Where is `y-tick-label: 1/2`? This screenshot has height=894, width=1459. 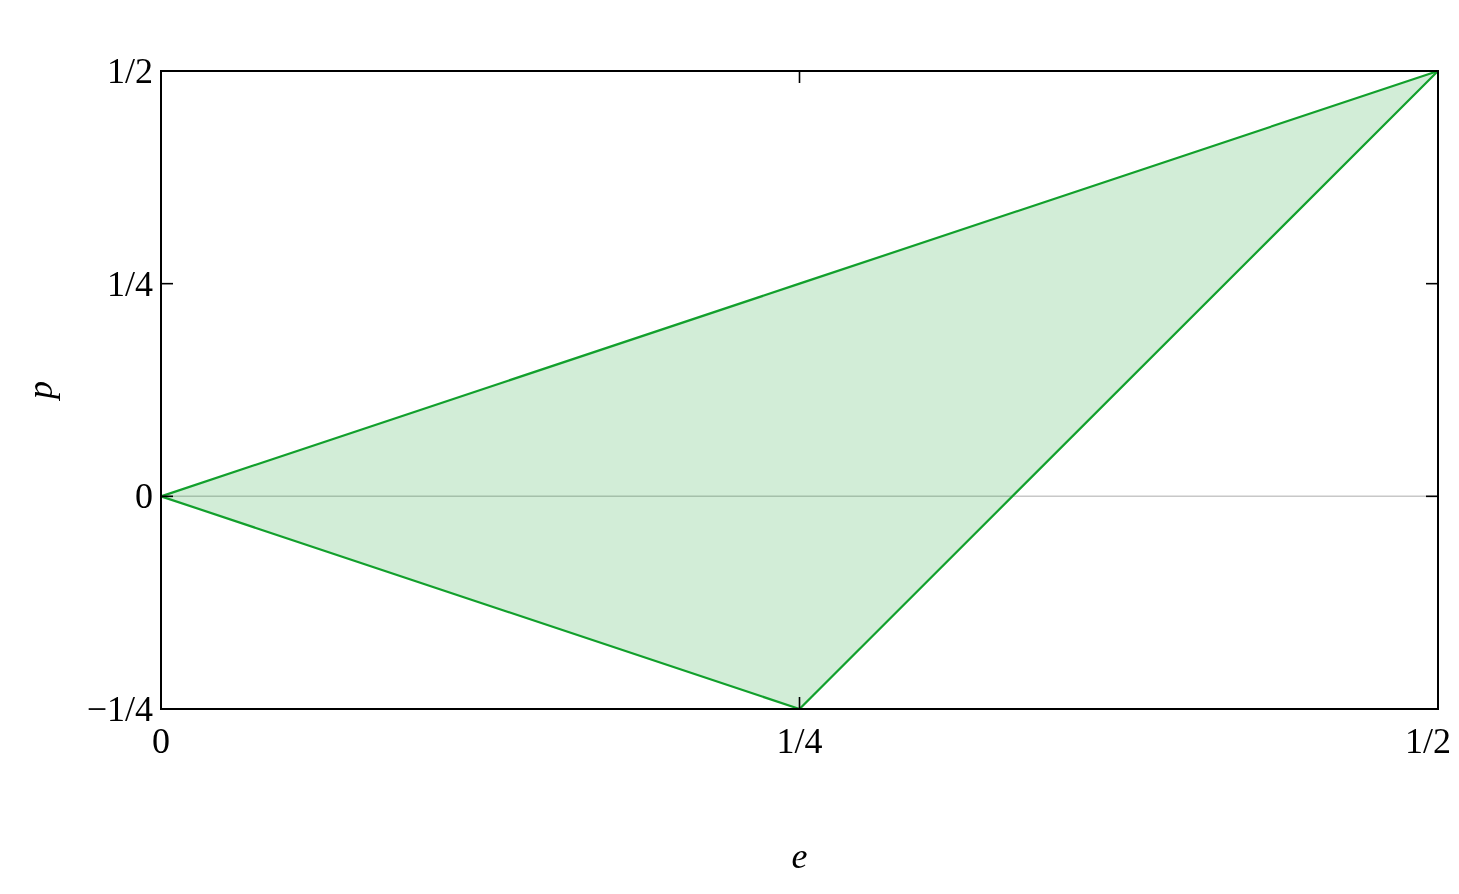
y-tick-label: 1/2 is located at coordinates (129, 71).